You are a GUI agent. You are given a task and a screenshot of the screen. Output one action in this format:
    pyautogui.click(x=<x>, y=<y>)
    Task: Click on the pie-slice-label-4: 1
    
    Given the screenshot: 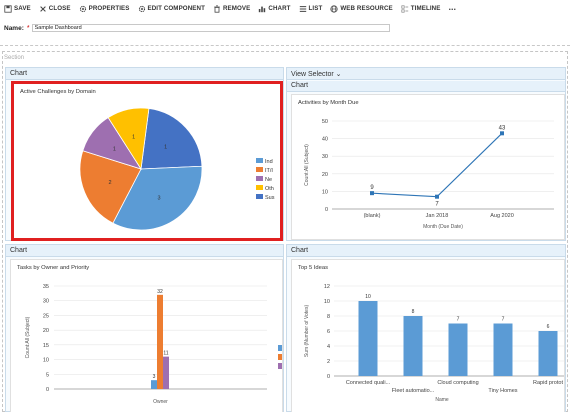 What is the action you would take?
    pyautogui.click(x=133, y=137)
    